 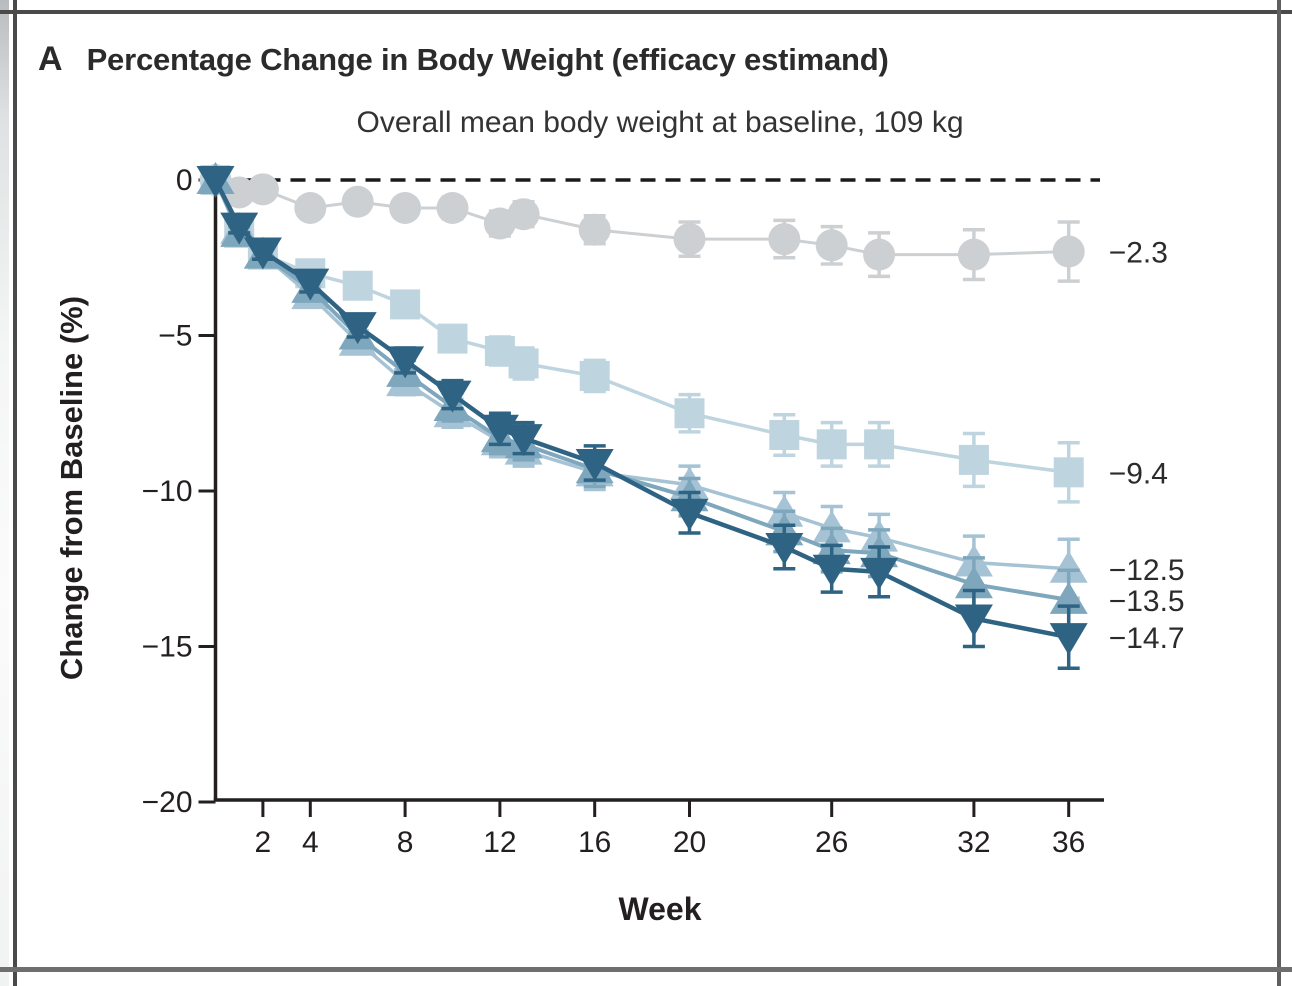 What do you see at coordinates (594, 842) in the screenshot?
I see `x-tick-label: 16` at bounding box center [594, 842].